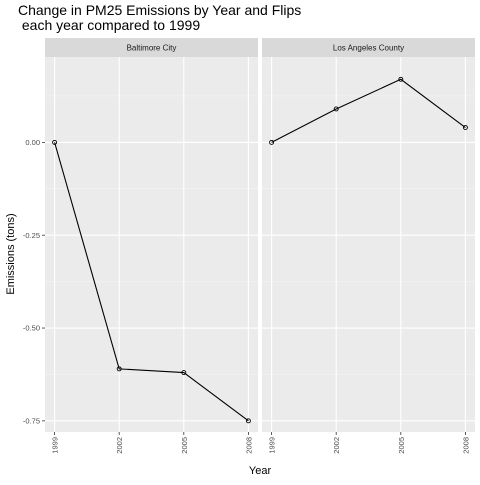 This screenshot has height=485, width=480. Describe the element at coordinates (32, 142) in the screenshot. I see `y-tick-label: 0.00` at that location.